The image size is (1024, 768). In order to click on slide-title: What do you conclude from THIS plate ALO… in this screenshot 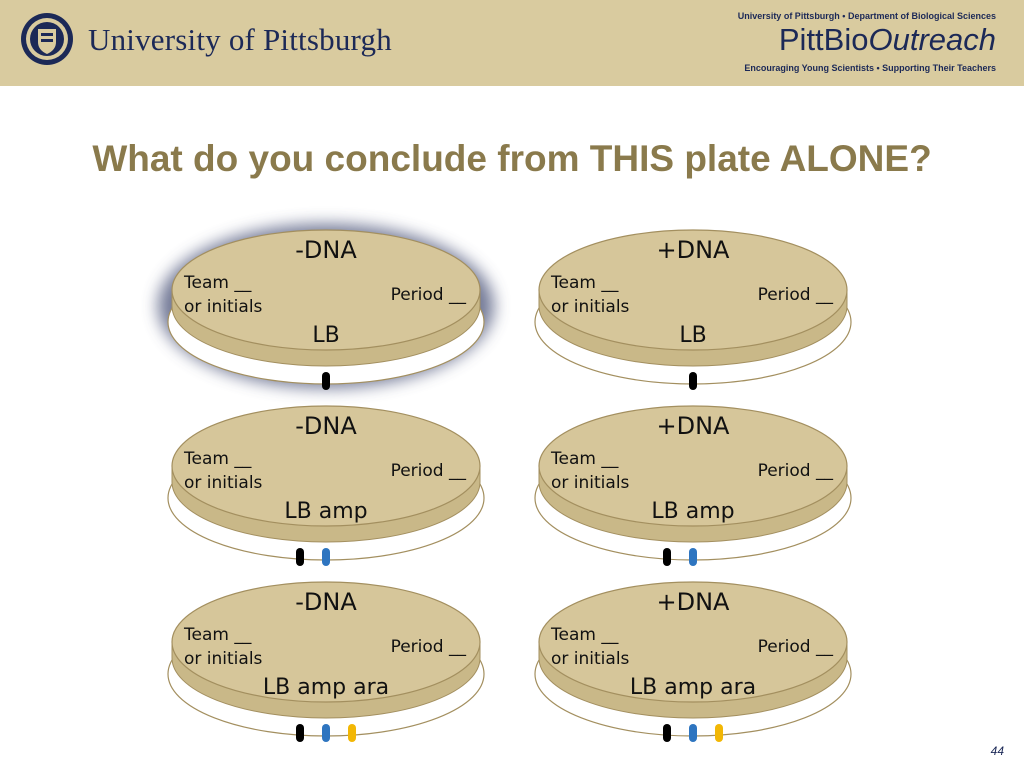, I will do `click(512, 158)`.